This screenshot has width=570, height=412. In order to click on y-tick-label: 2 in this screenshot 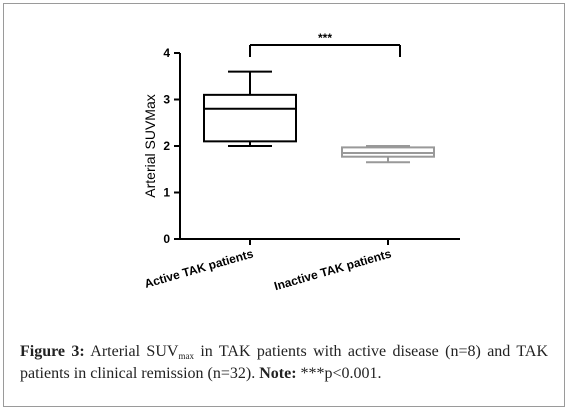, I will do `click(166, 146)`.